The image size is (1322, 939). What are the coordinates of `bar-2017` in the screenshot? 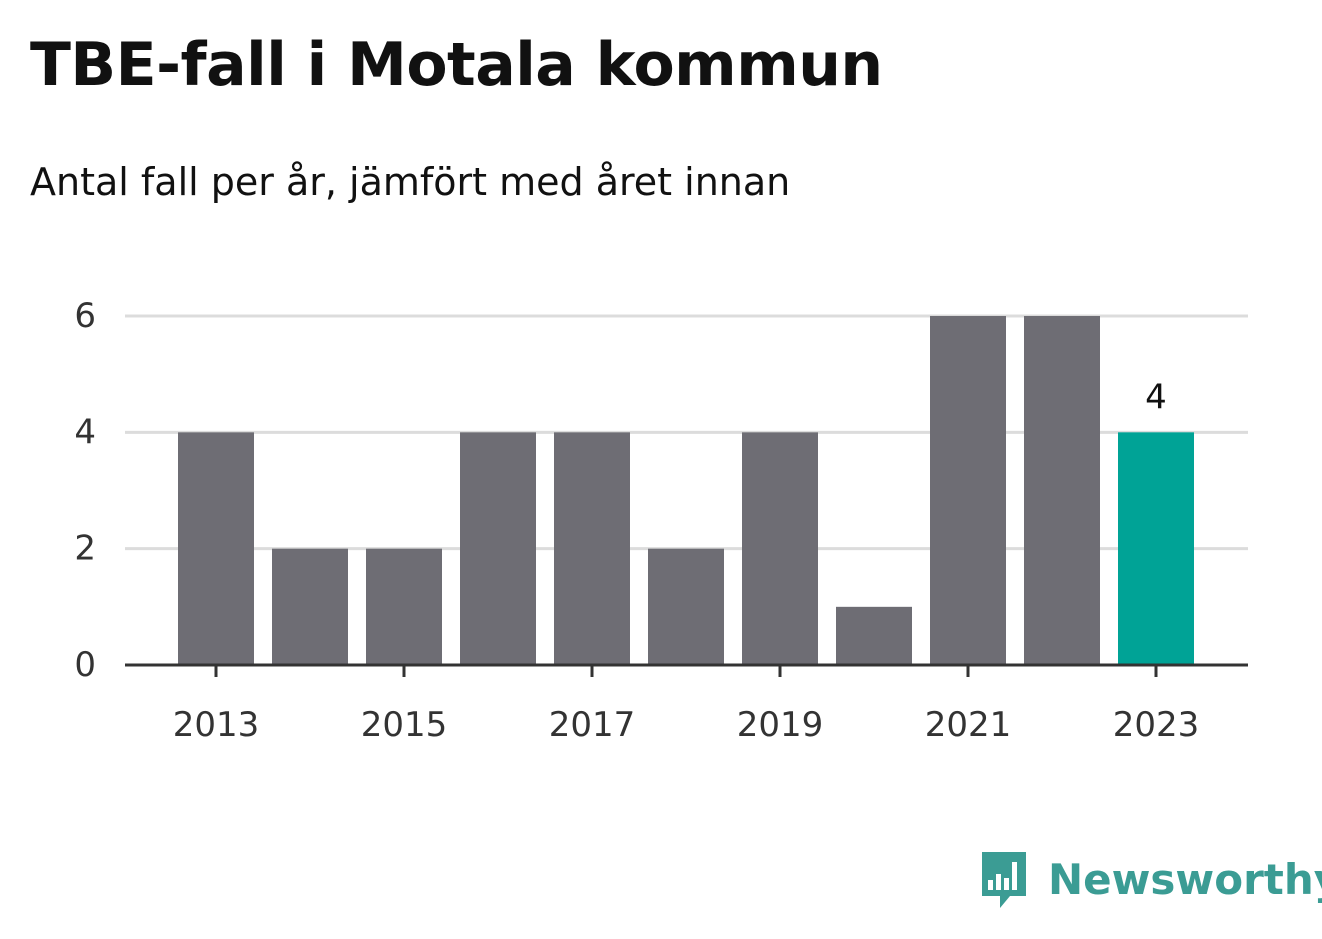 It's located at (592, 548).